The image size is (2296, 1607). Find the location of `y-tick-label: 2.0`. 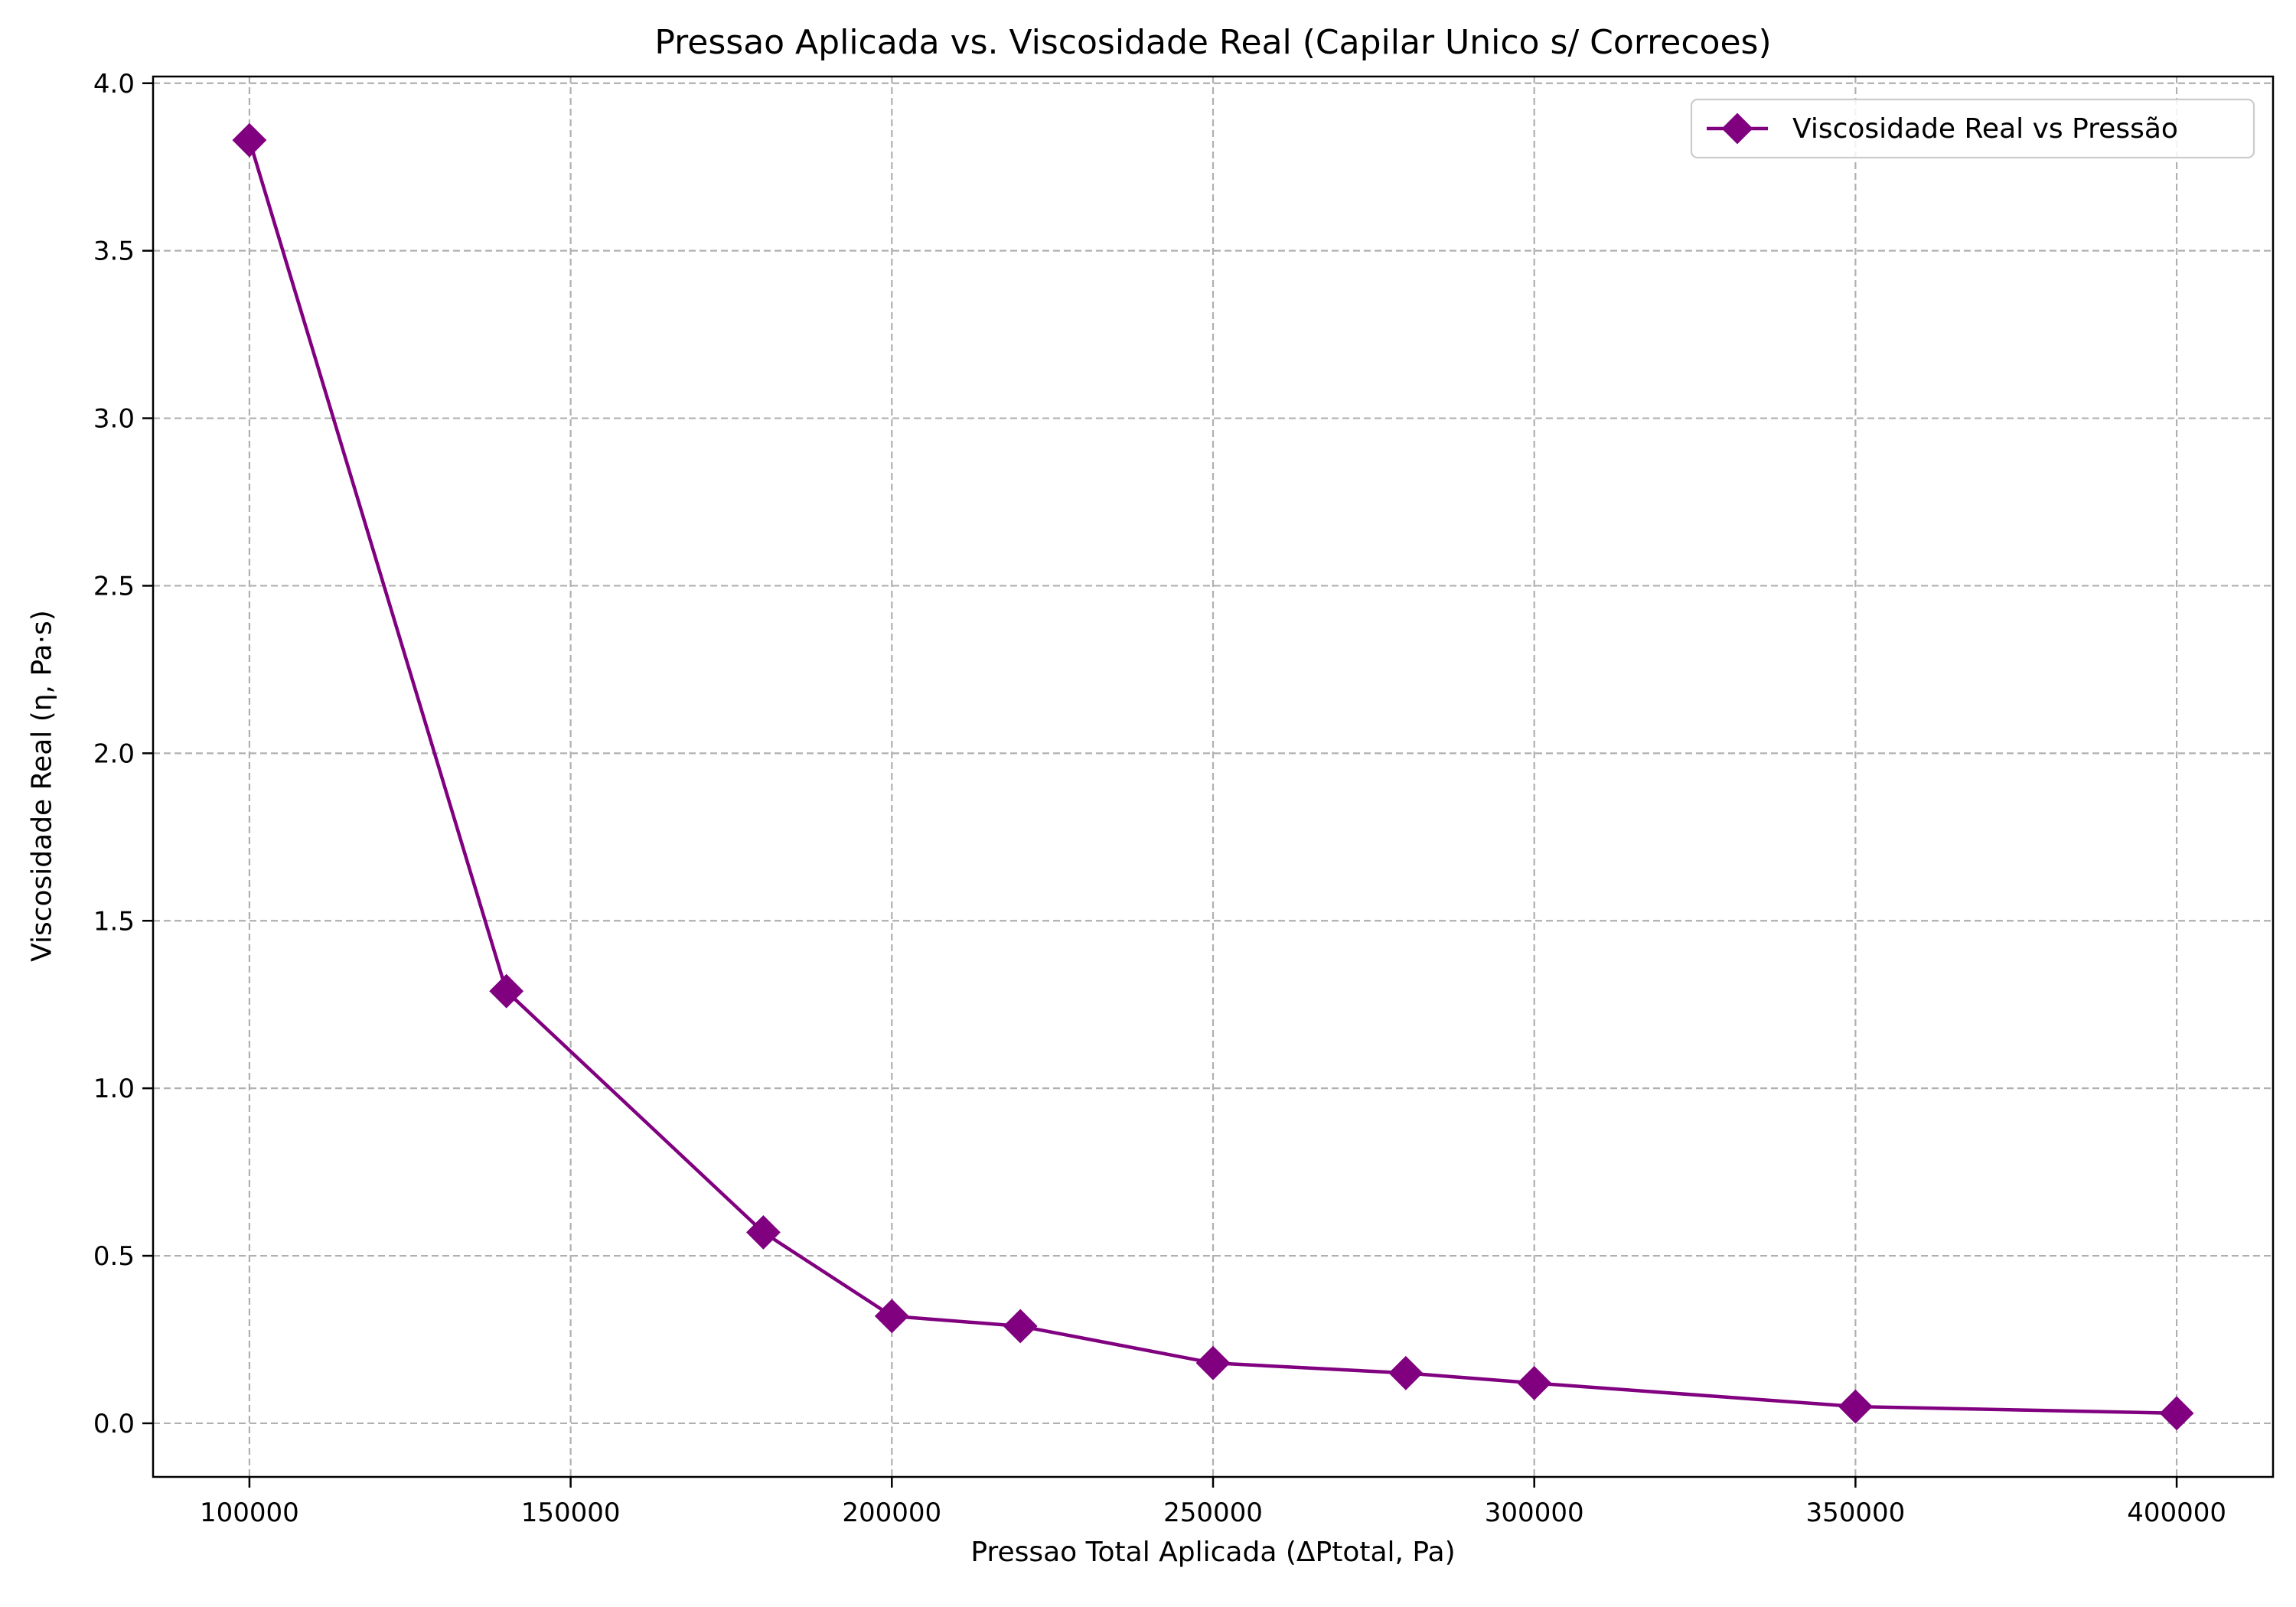

y-tick-label: 2.0 is located at coordinates (114, 753).